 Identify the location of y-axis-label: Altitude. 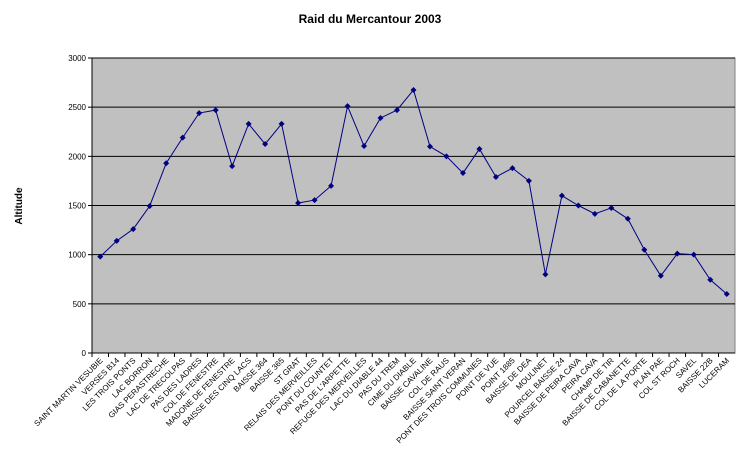
(19, 206).